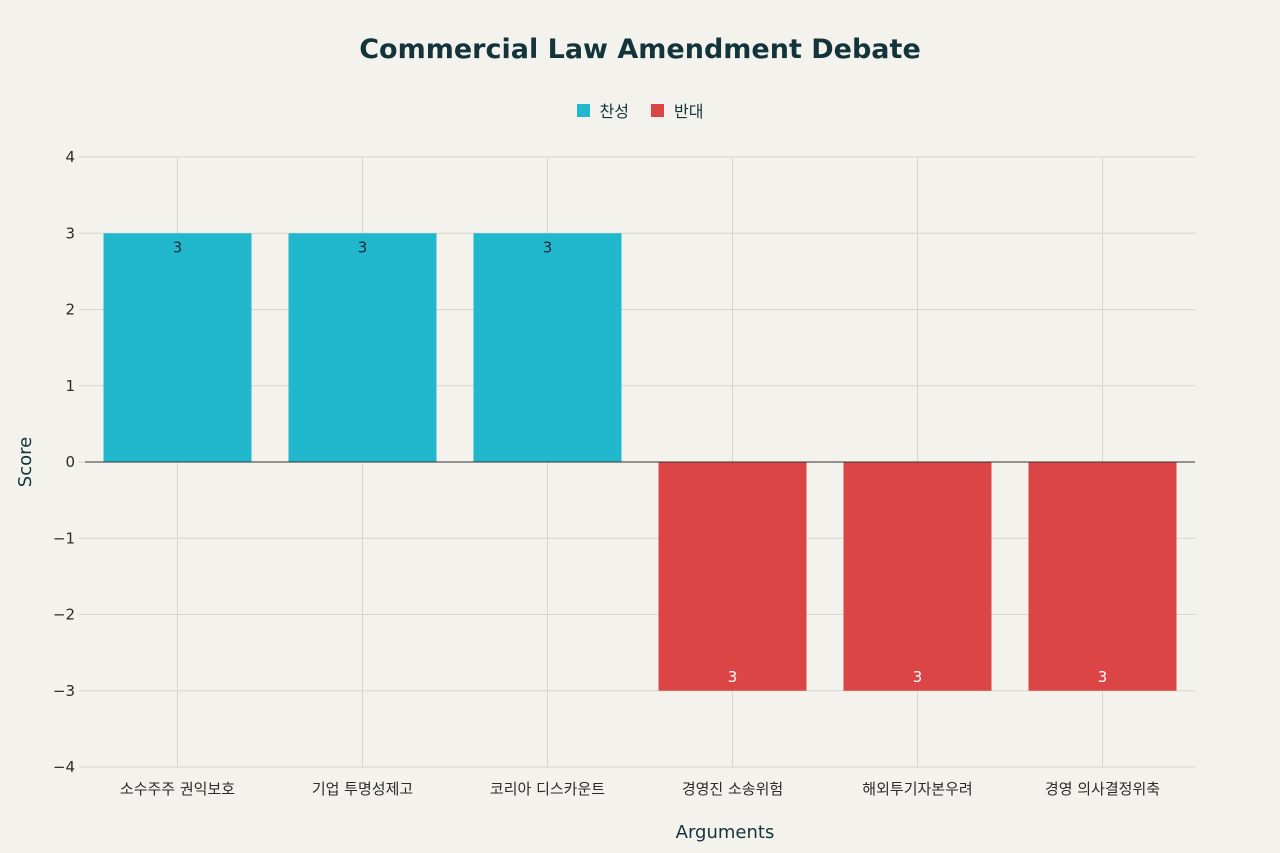 The height and width of the screenshot is (853, 1280). Describe the element at coordinates (70, 310) in the screenshot. I see `y-tick-label: 2` at that location.